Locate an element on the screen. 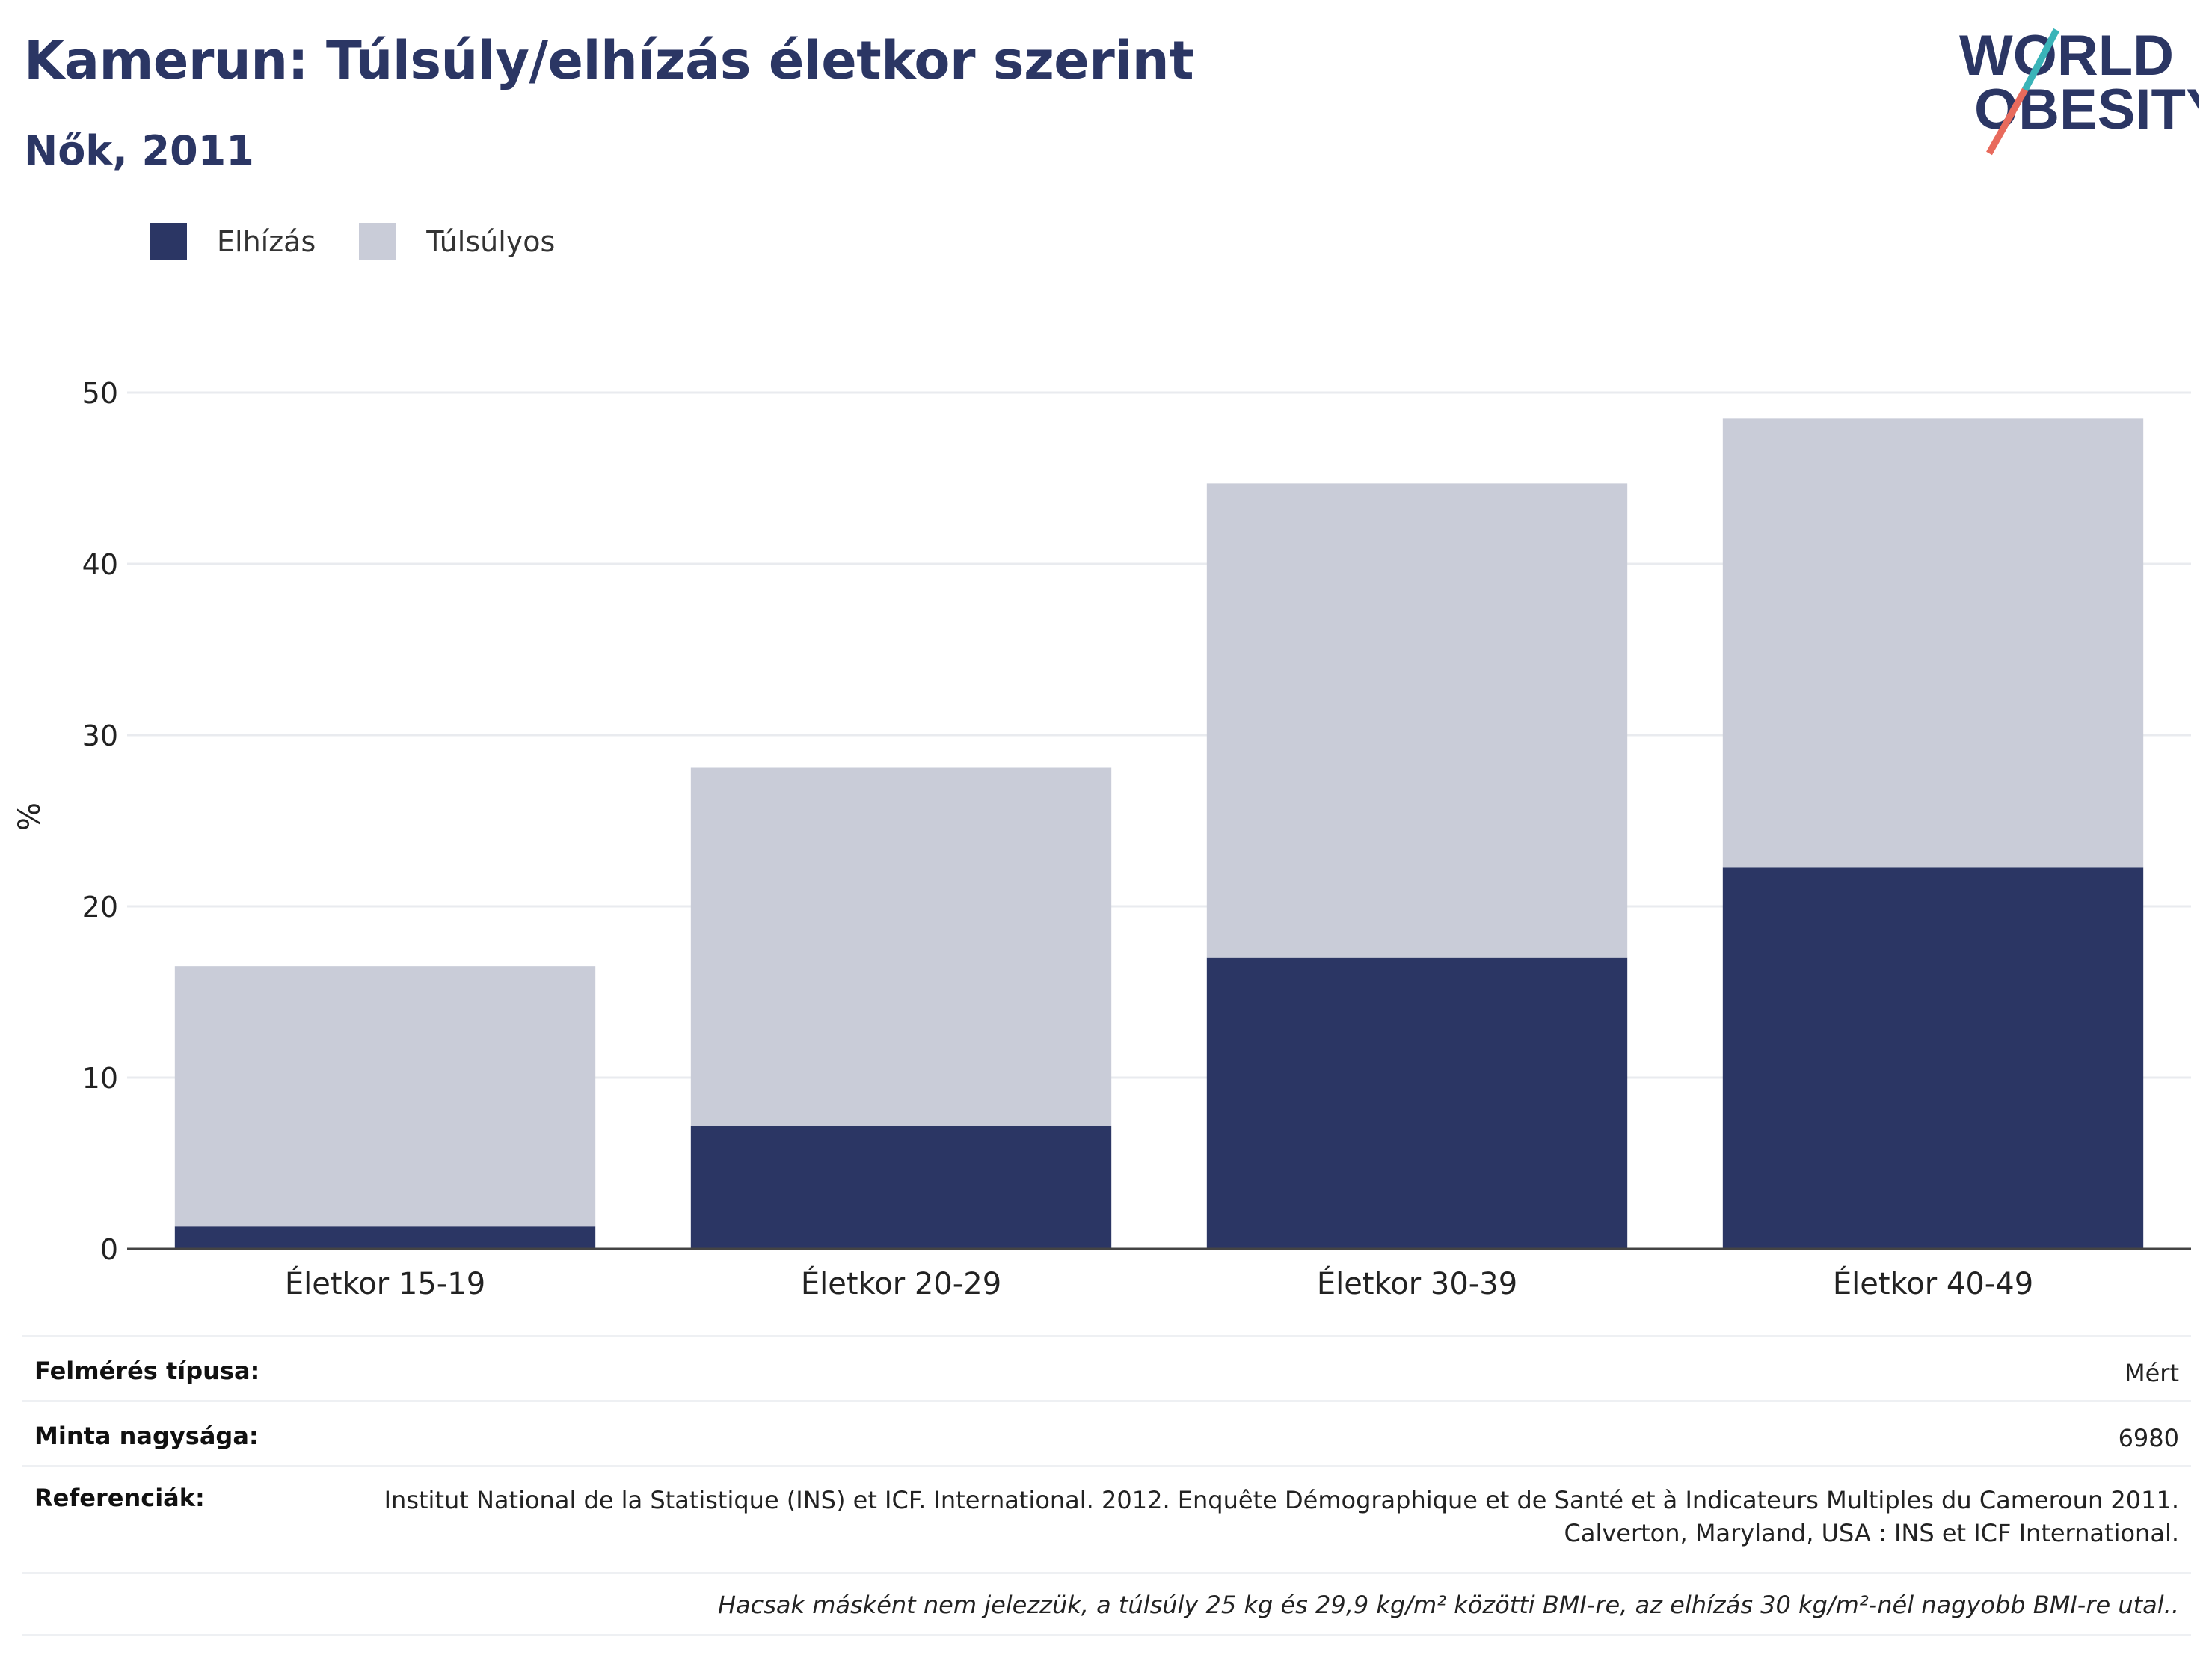 This screenshot has width=2212, height=1655. chart-title: Kamerun: Túlsúly/elhízás életkor szerint is located at coordinates (609, 60).